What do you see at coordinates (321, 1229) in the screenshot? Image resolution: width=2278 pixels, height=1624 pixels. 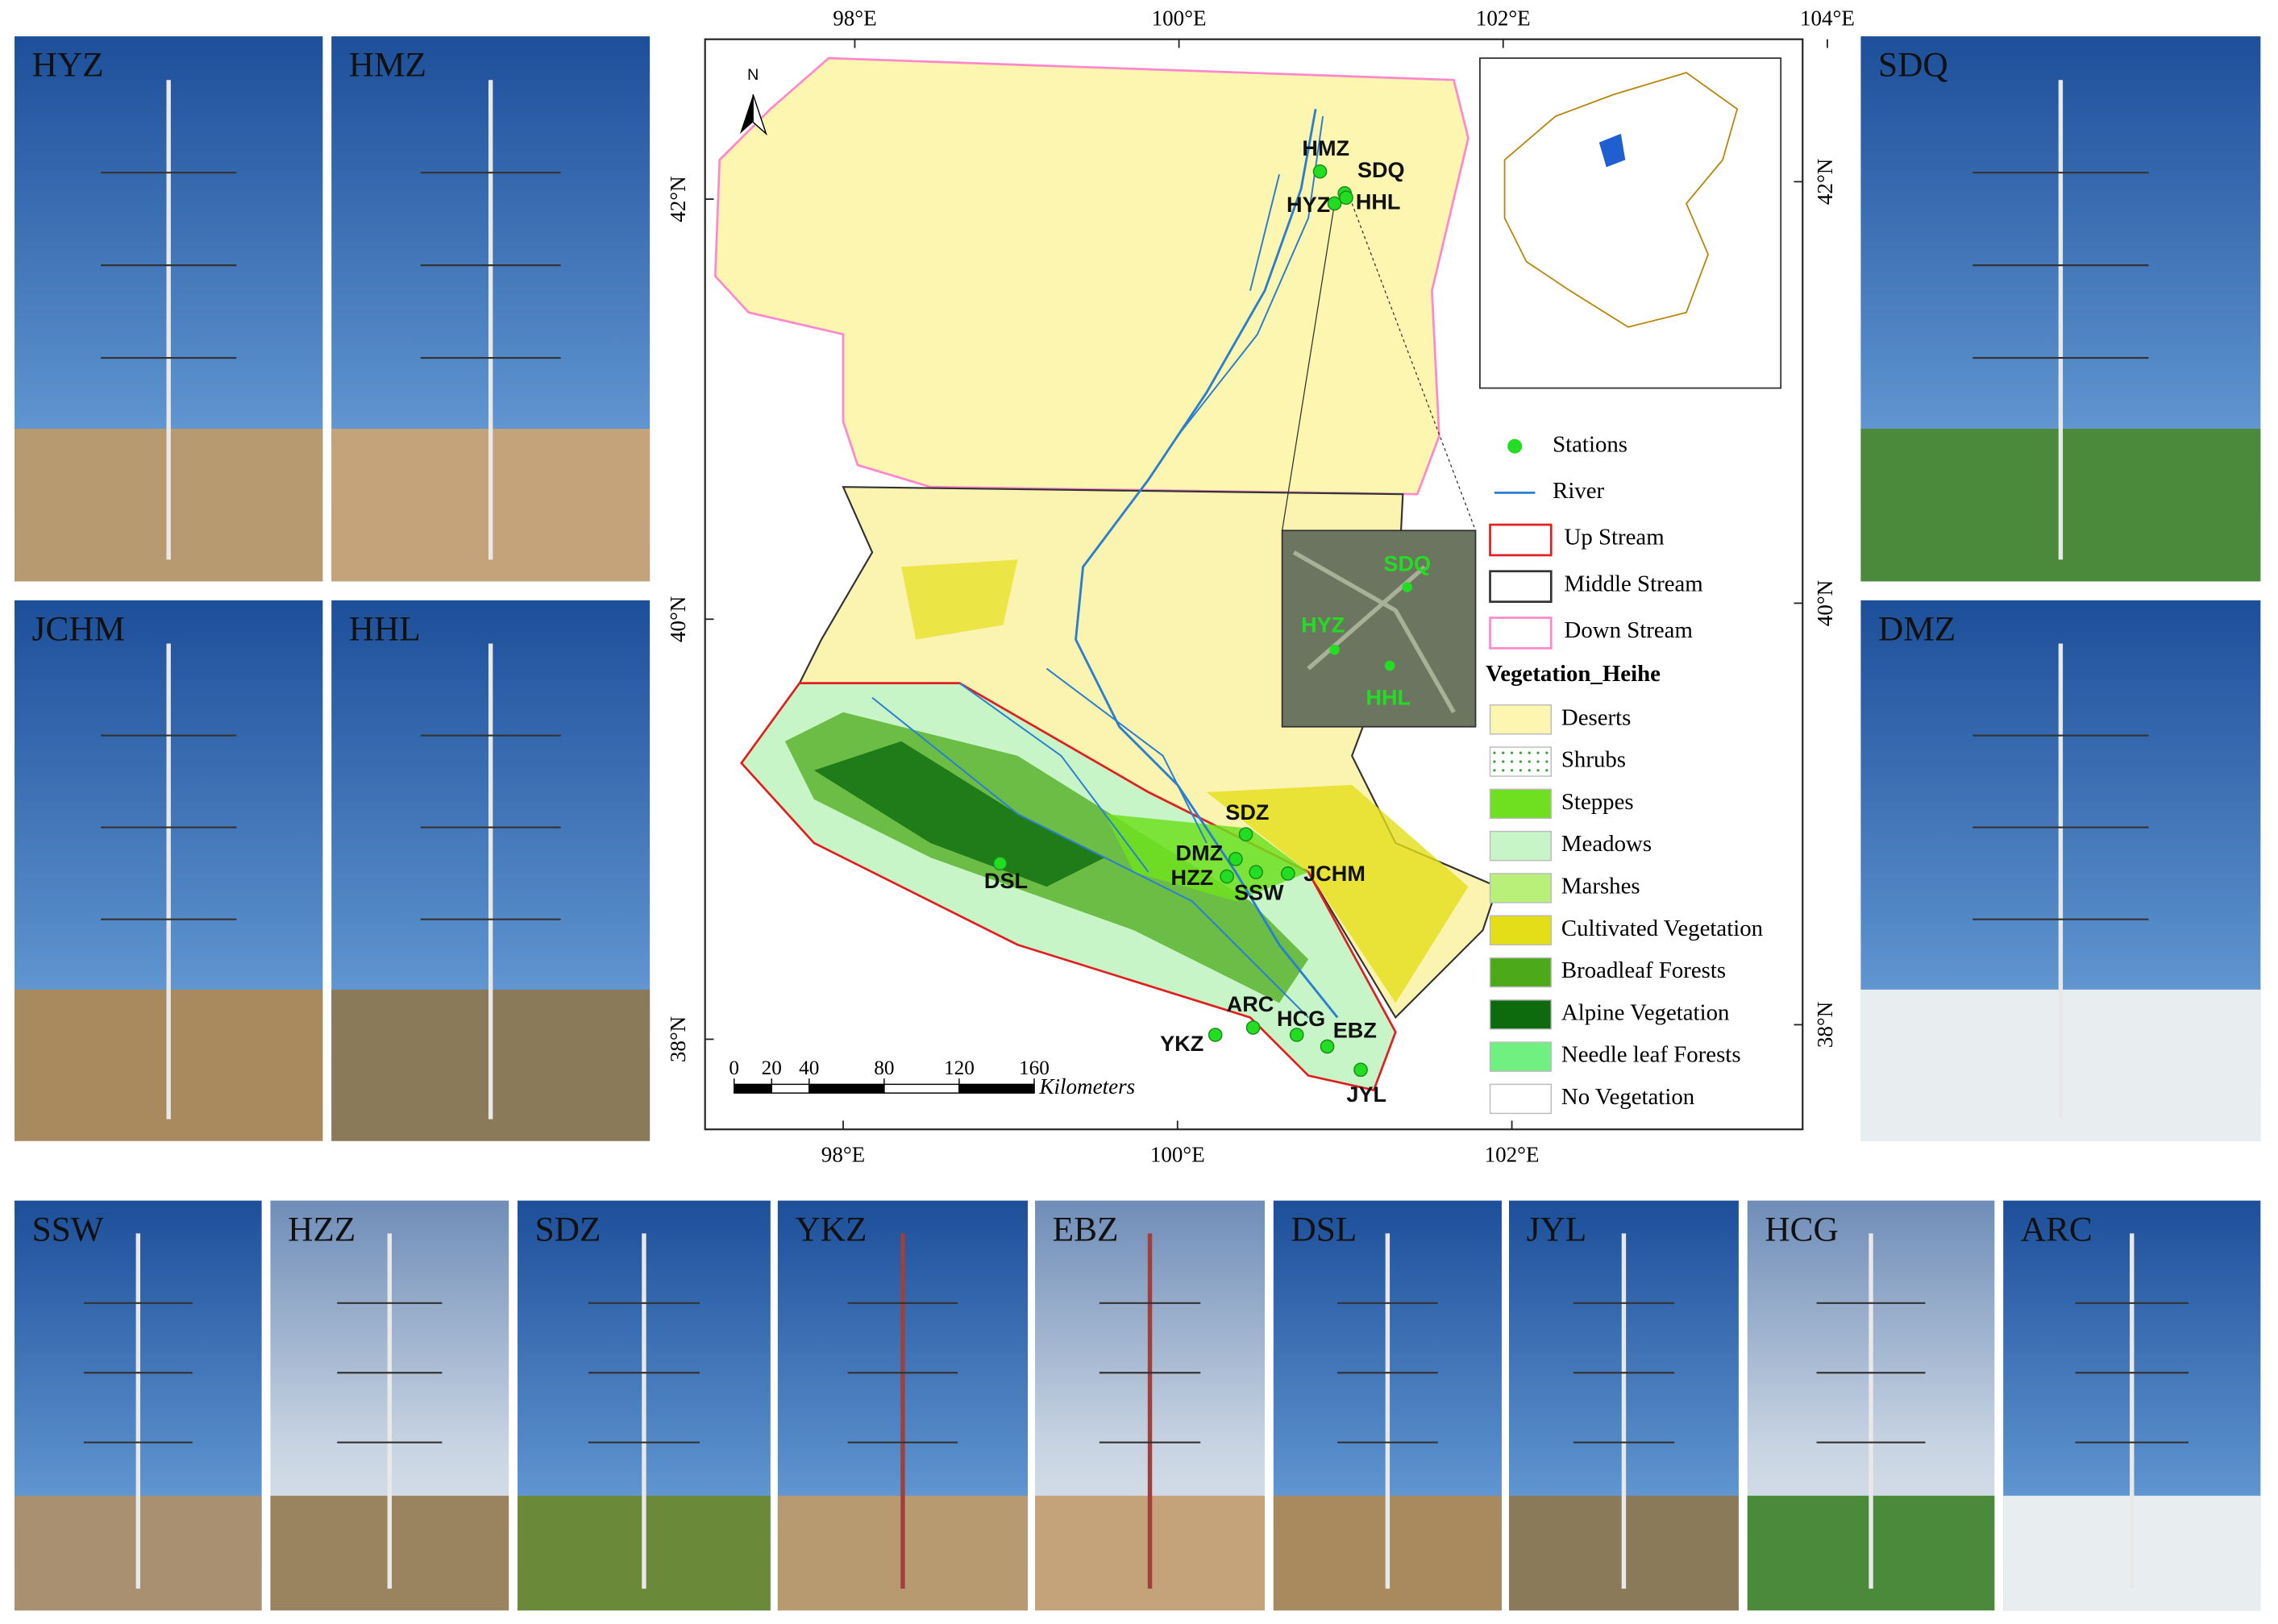 I see `photo-label: HZZ` at bounding box center [321, 1229].